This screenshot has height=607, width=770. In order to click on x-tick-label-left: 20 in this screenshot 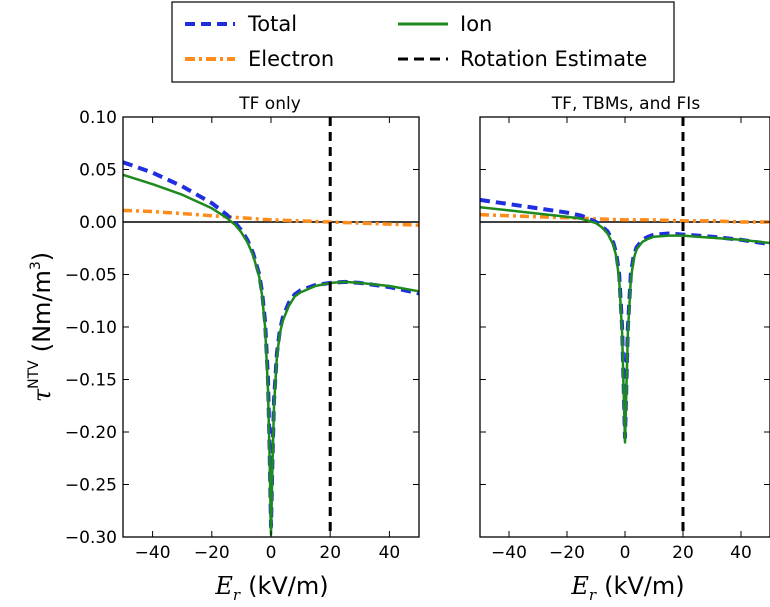, I will do `click(330, 553)`.